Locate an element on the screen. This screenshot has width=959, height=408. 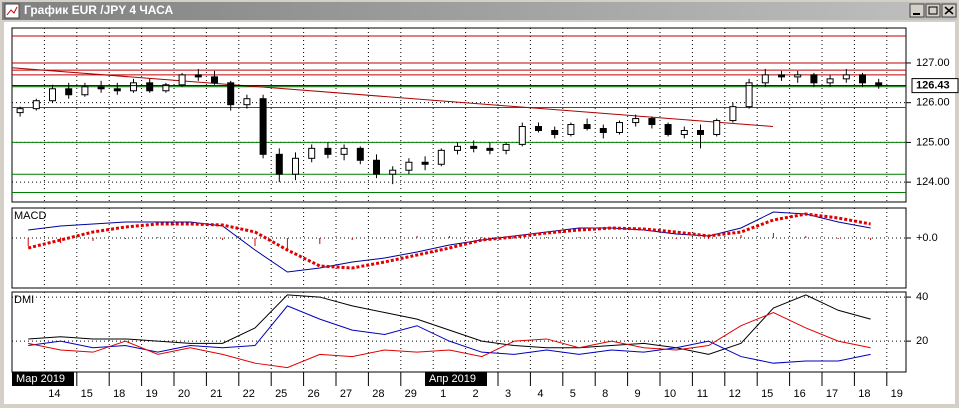
x-tick-label: 16 is located at coordinates (799, 394).